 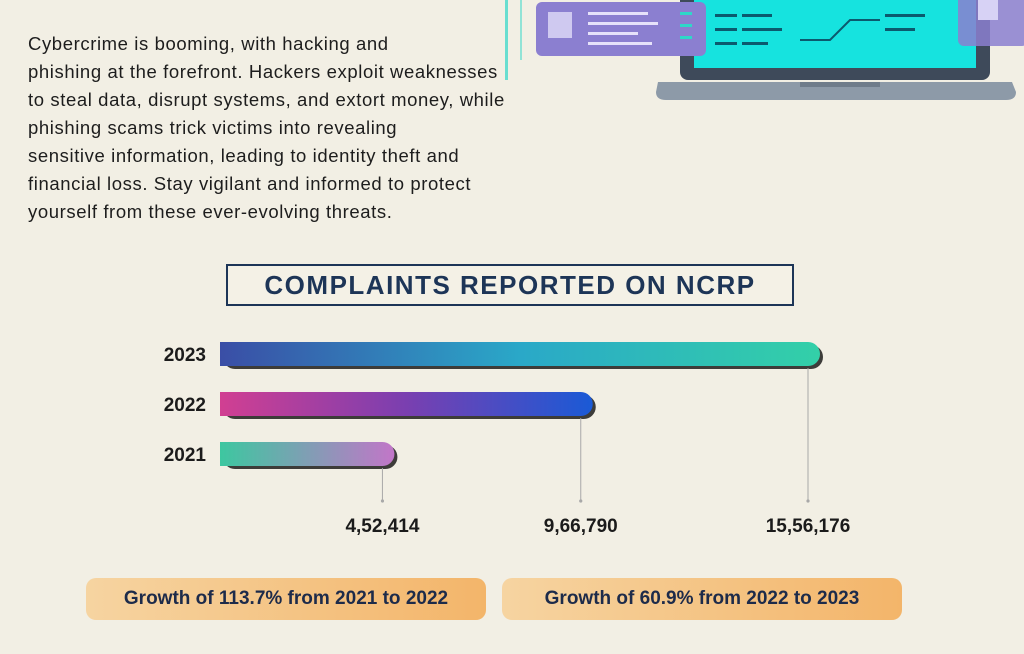 I want to click on value-label: 4,52,414, so click(x=382, y=526).